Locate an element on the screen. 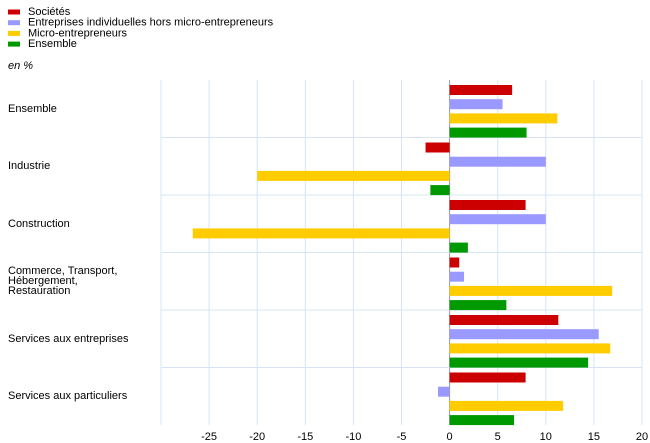 Image resolution: width=650 pixels, height=443 pixels. x-tick-label: -25 is located at coordinates (209, 437).